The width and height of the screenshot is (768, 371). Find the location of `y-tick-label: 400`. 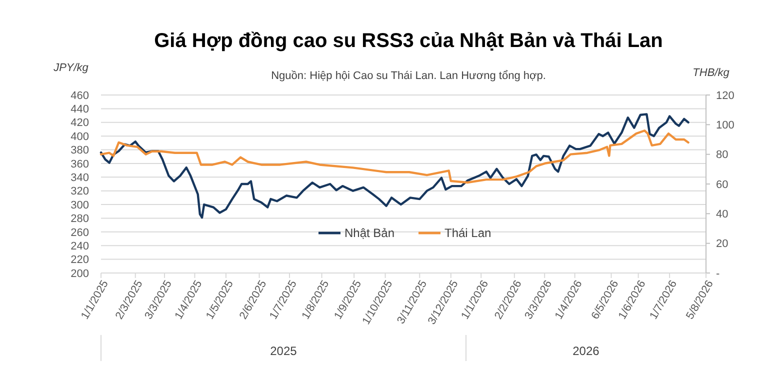

y-tick-label: 400 is located at coordinates (79, 136).